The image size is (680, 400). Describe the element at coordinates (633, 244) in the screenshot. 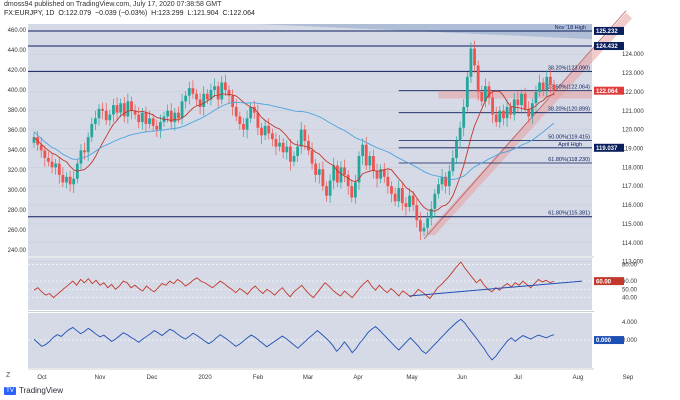

I see `right-axis-tick: 114.000` at that location.